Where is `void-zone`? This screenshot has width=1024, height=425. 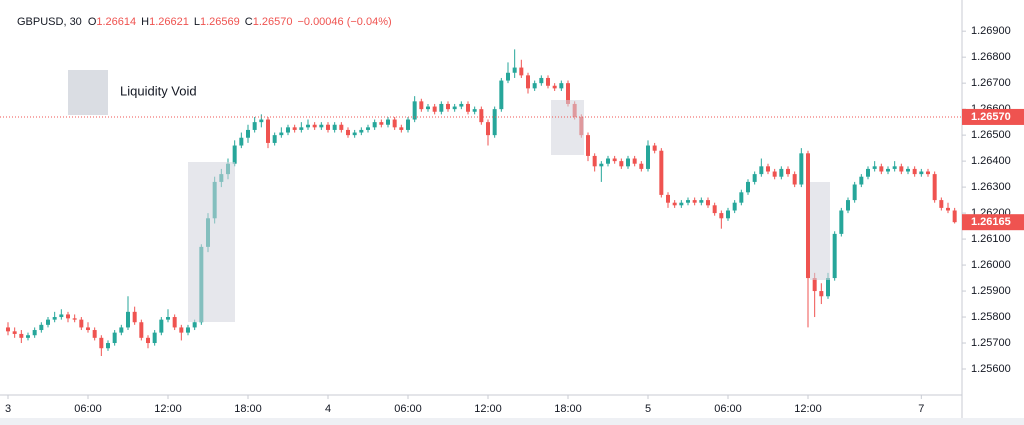 void-zone is located at coordinates (567, 127).